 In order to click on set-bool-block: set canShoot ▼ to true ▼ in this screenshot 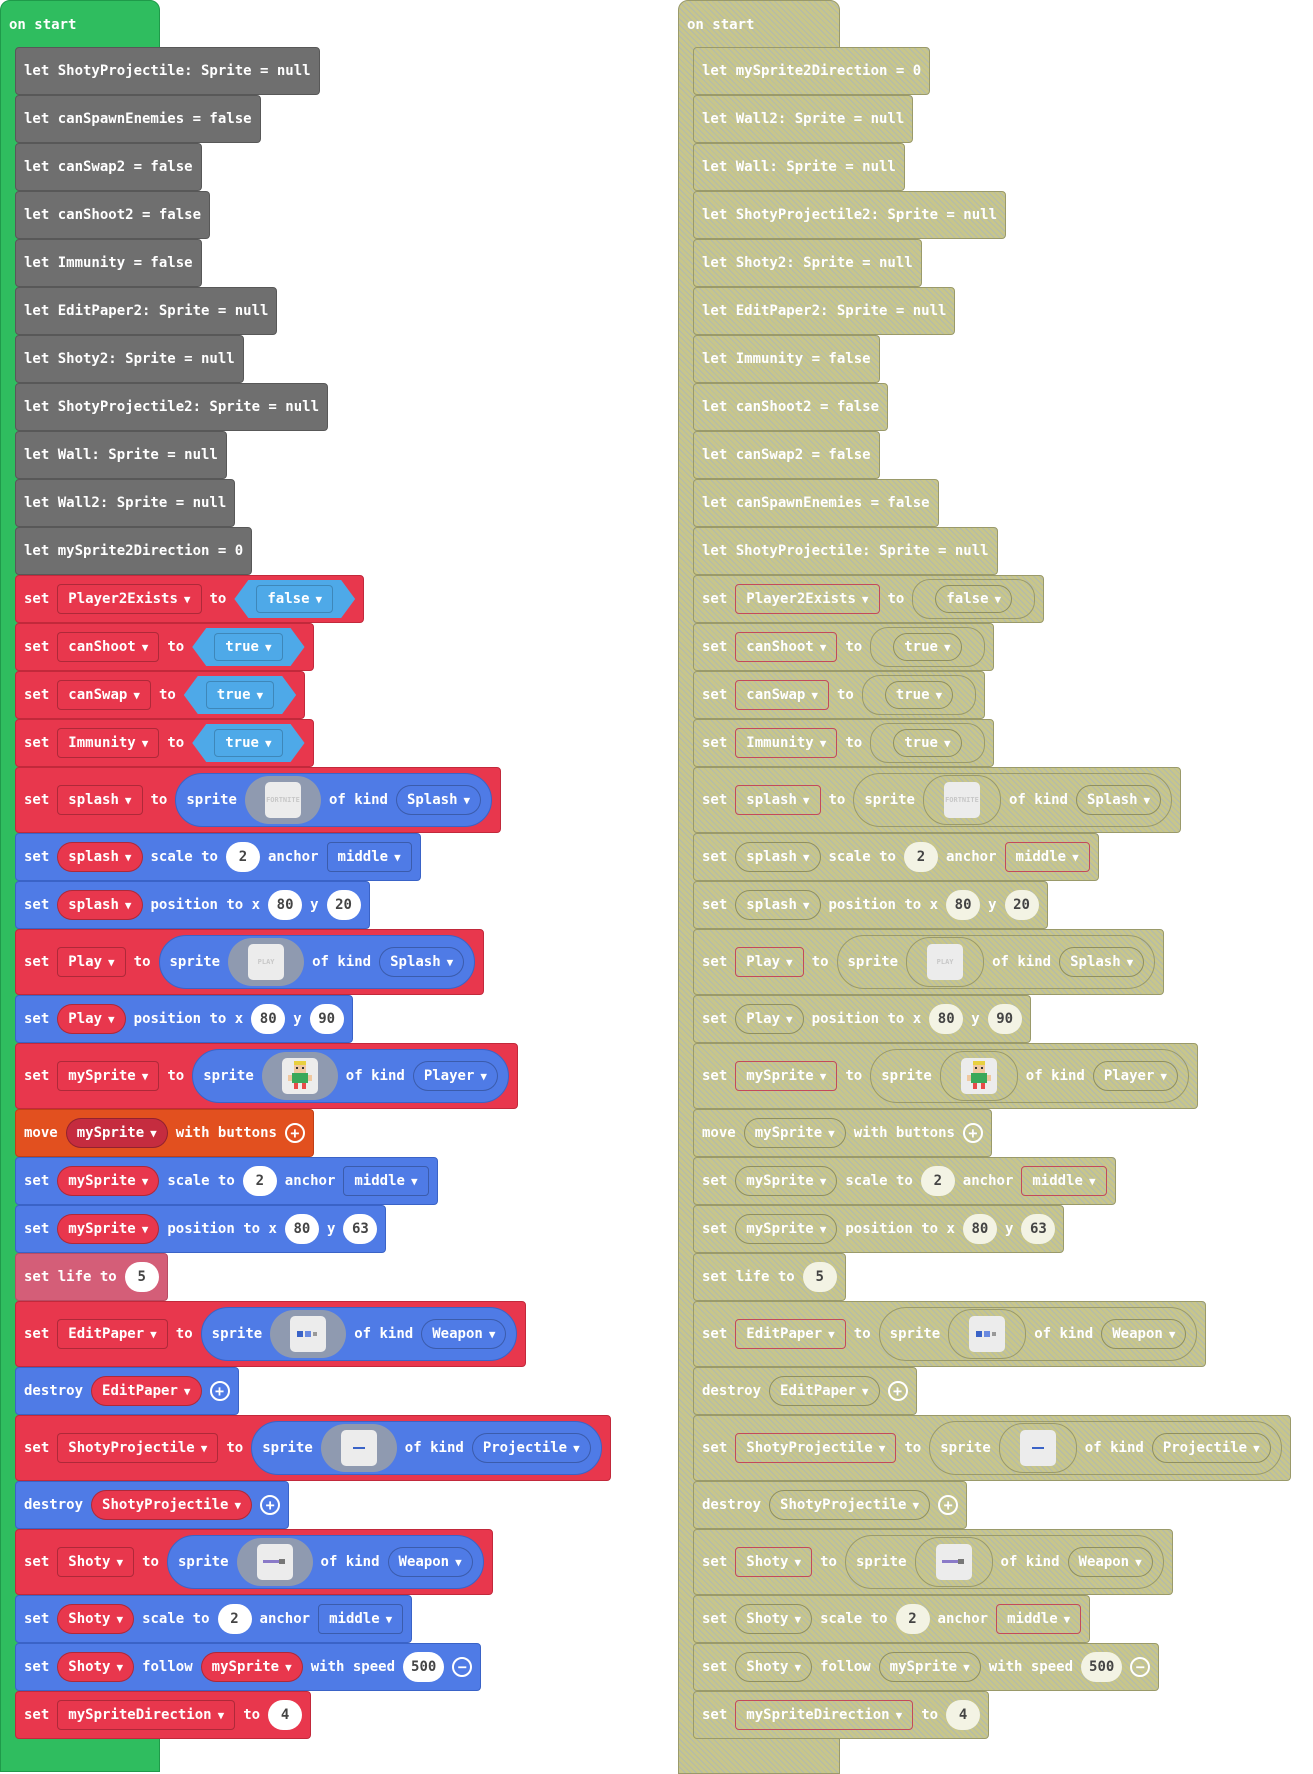, I will do `click(164, 647)`.